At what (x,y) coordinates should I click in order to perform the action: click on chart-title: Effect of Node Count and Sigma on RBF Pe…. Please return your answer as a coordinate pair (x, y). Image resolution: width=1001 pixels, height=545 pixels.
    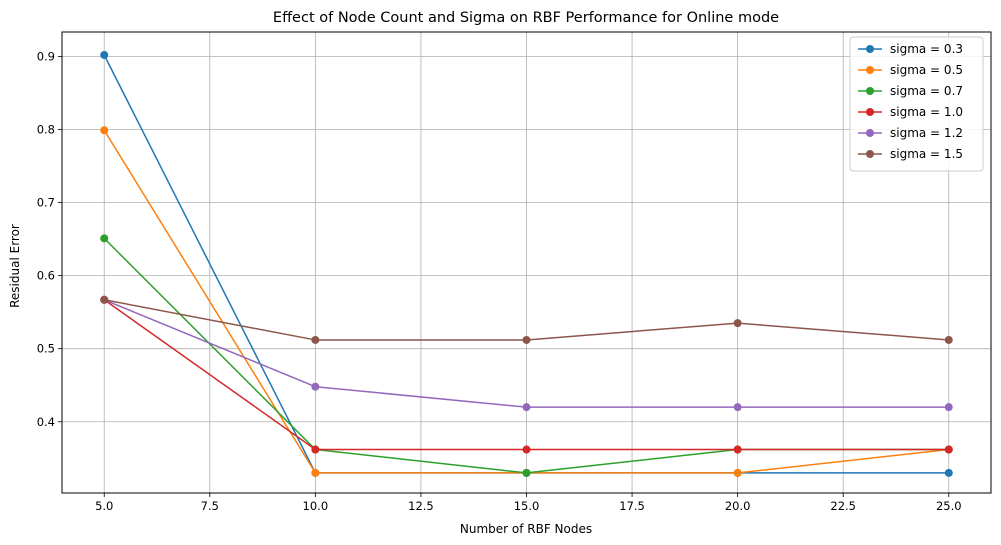
    Looking at the image, I should click on (526, 18).